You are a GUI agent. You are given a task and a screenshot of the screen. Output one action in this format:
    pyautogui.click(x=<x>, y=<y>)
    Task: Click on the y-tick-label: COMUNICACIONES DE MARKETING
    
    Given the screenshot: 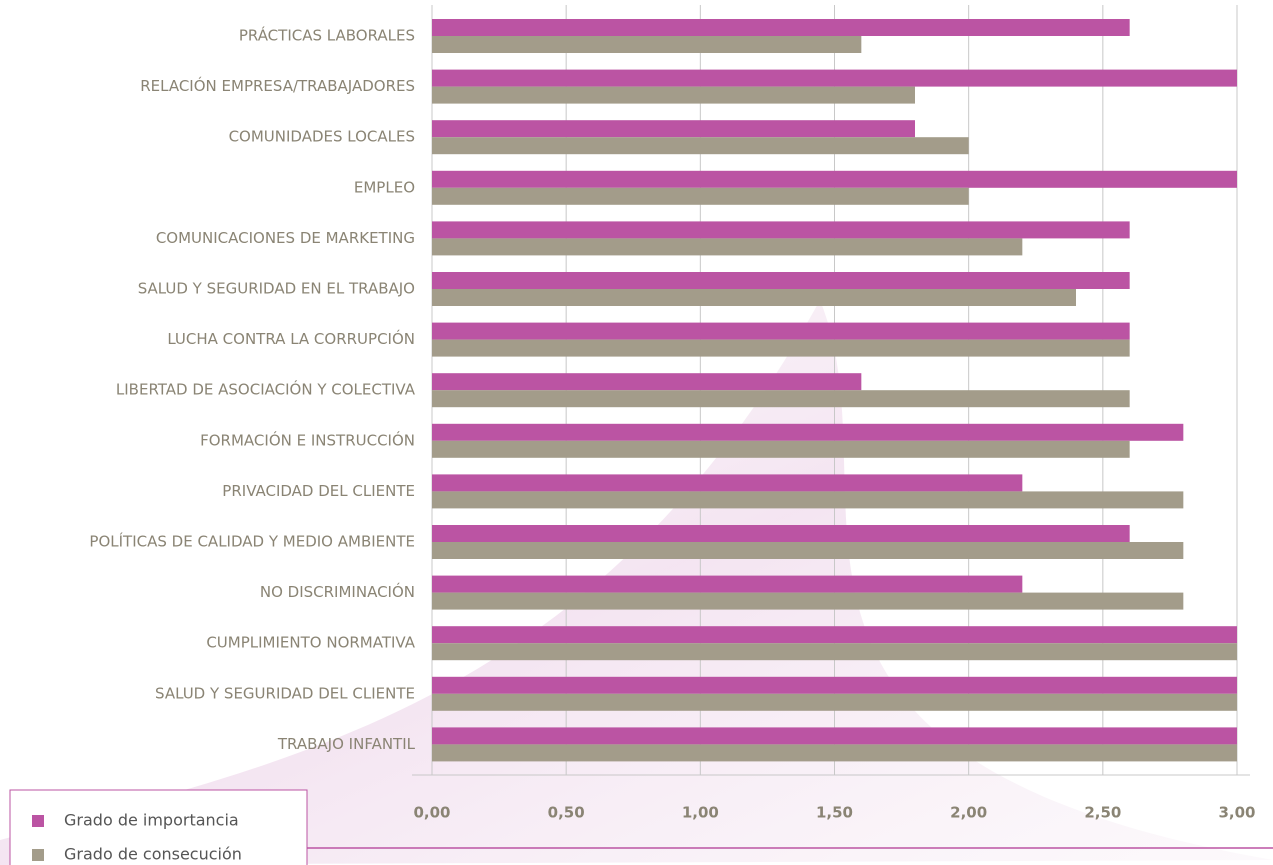 What is the action you would take?
    pyautogui.click(x=285, y=238)
    